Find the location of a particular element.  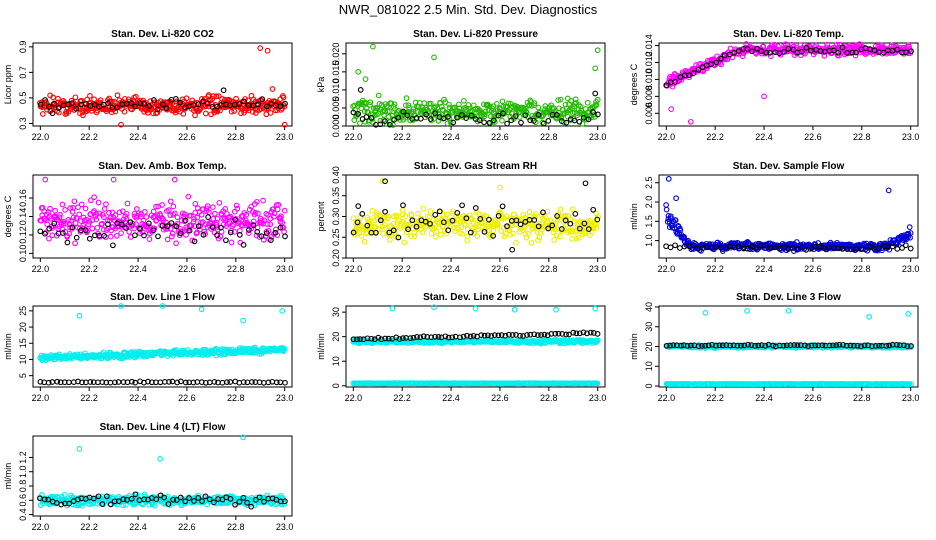

y-tick-label: 0 is located at coordinates (336, 385).